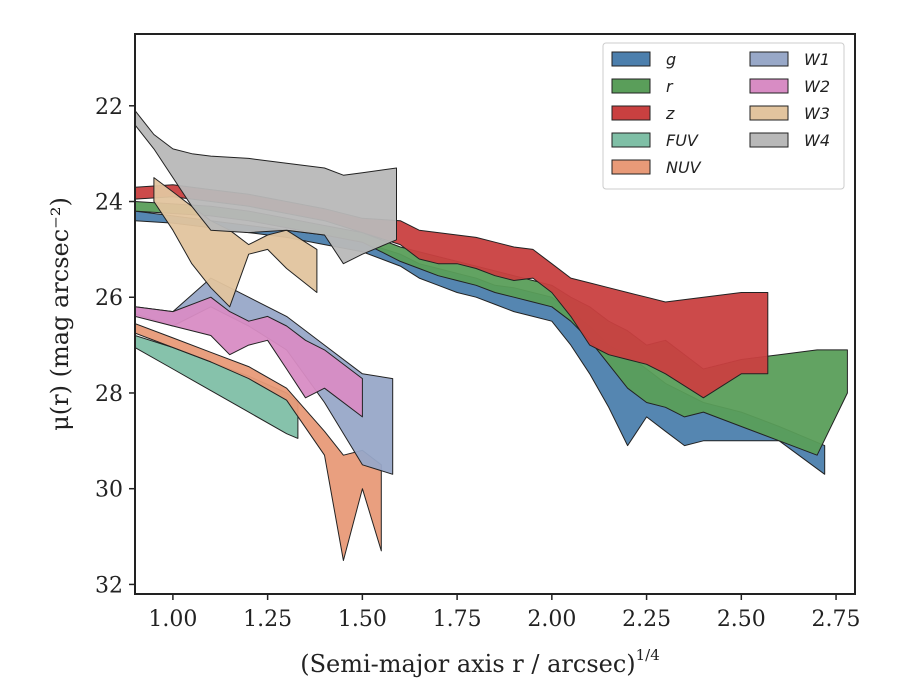 The width and height of the screenshot is (900, 700). What do you see at coordinates (769, 59) in the screenshot?
I see `legend-swatch-w1` at bounding box center [769, 59].